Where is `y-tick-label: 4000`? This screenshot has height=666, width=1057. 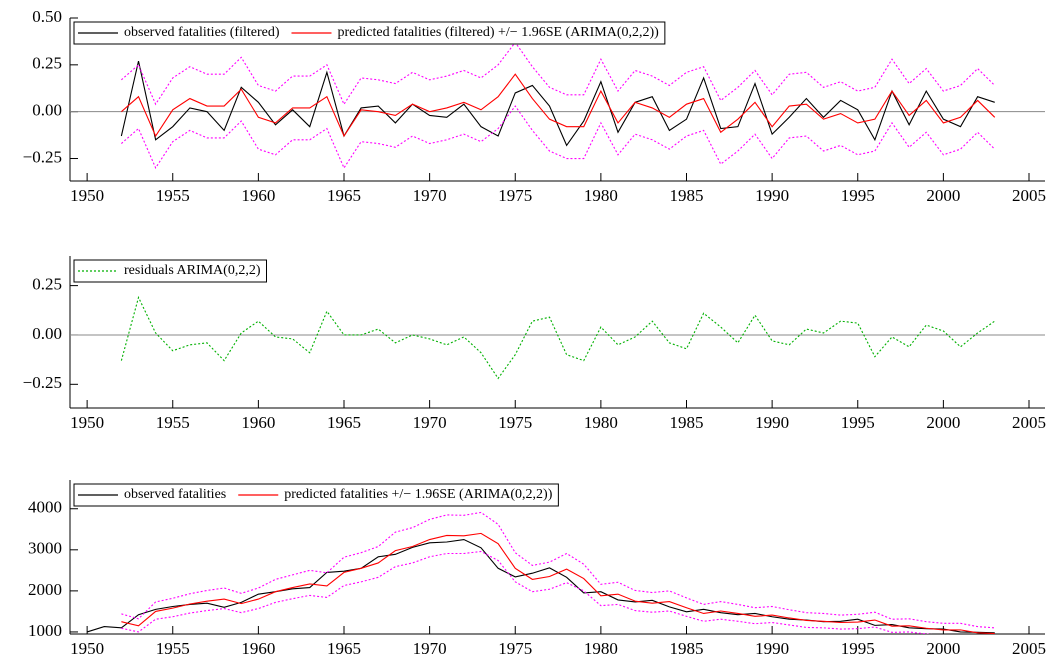 y-tick-label: 4000 is located at coordinates (45, 507).